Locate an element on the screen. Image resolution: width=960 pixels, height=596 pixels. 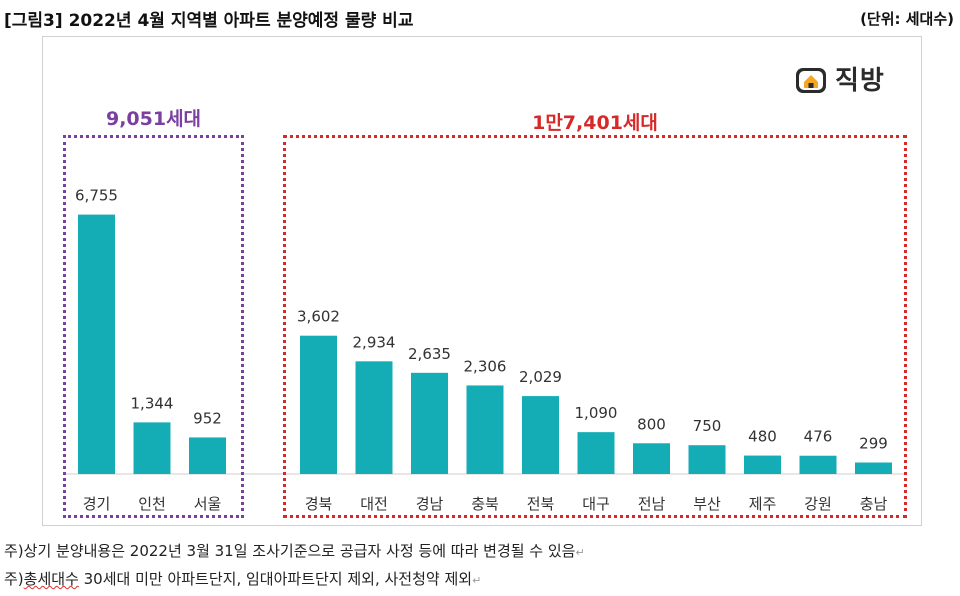
category-label-1: 인천 is located at coordinates (152, 504).